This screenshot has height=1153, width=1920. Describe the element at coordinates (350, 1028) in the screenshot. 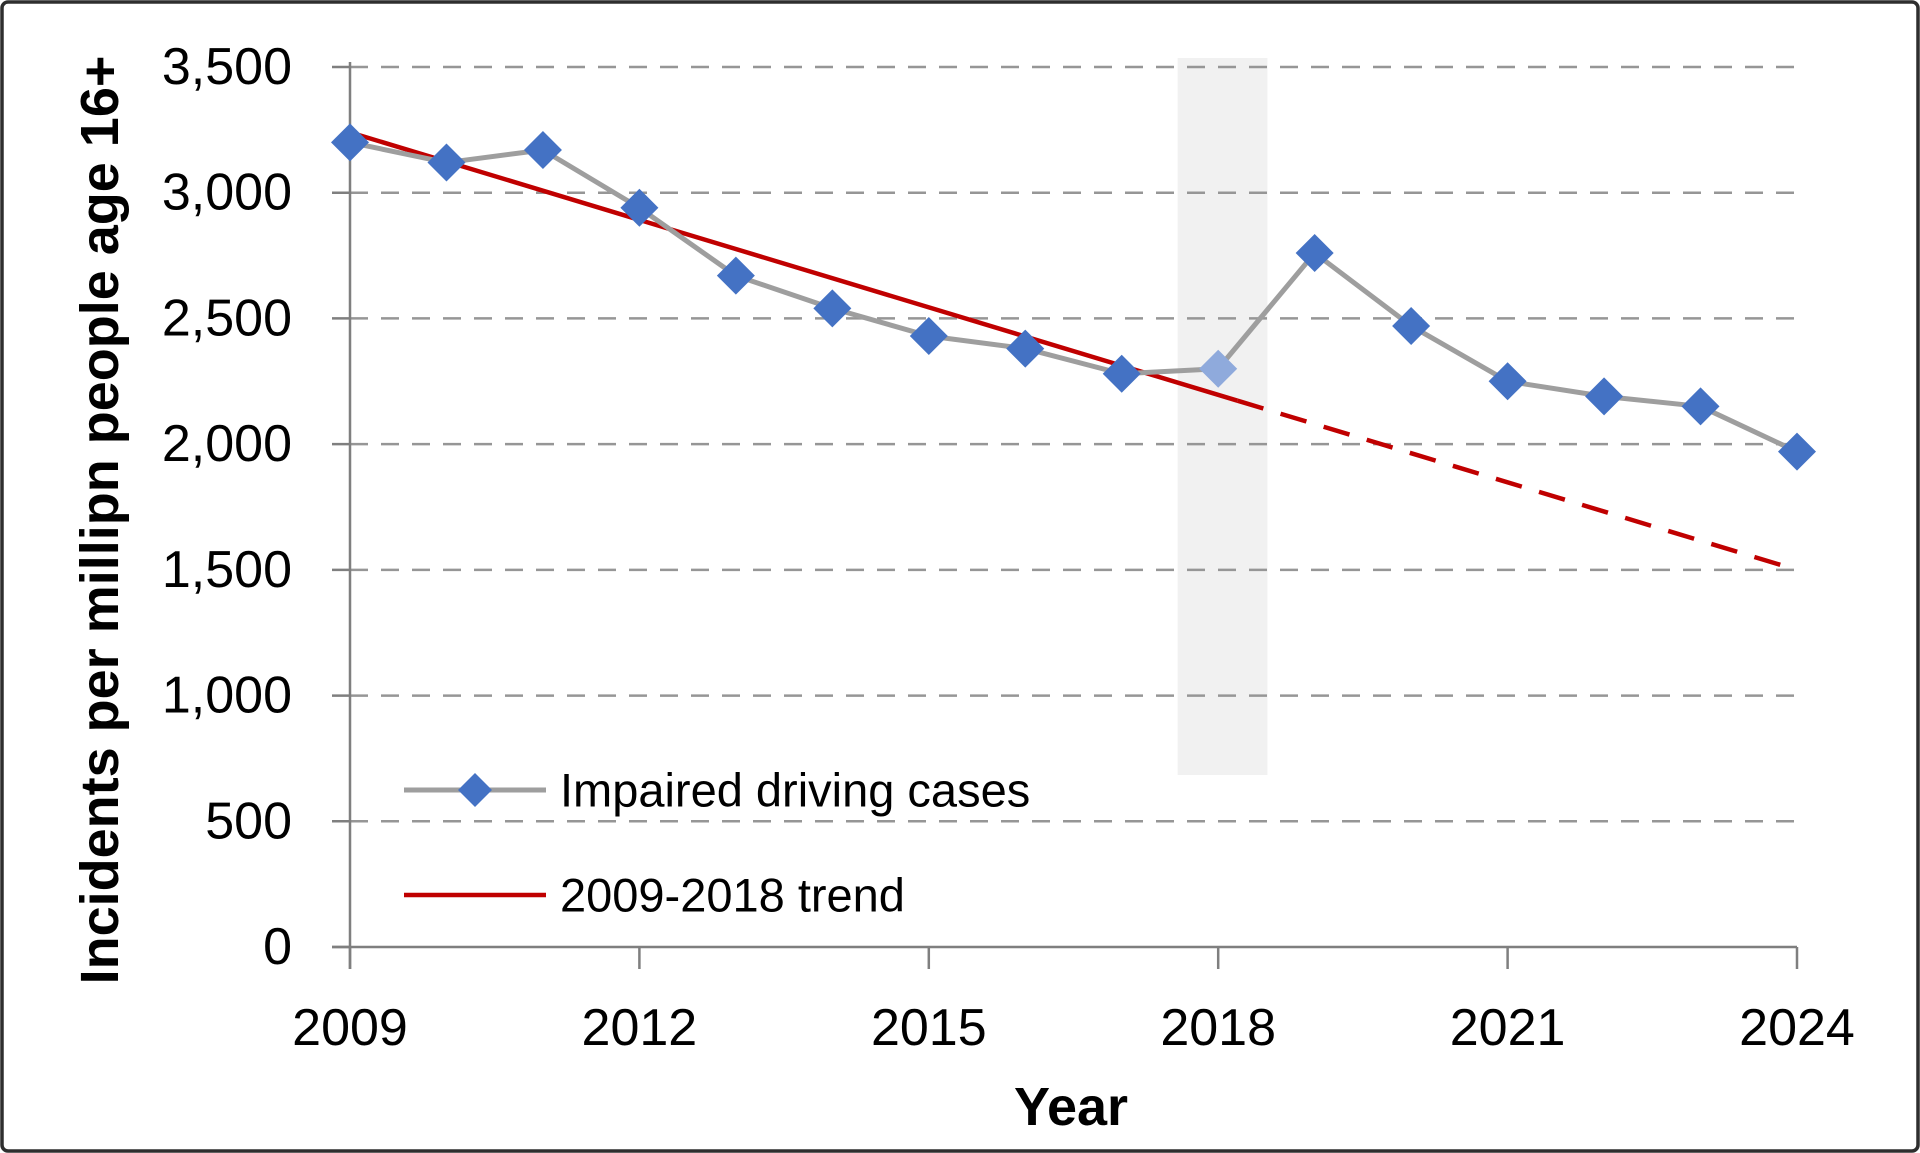

I see `x-tick-label-2009: 2009` at that location.